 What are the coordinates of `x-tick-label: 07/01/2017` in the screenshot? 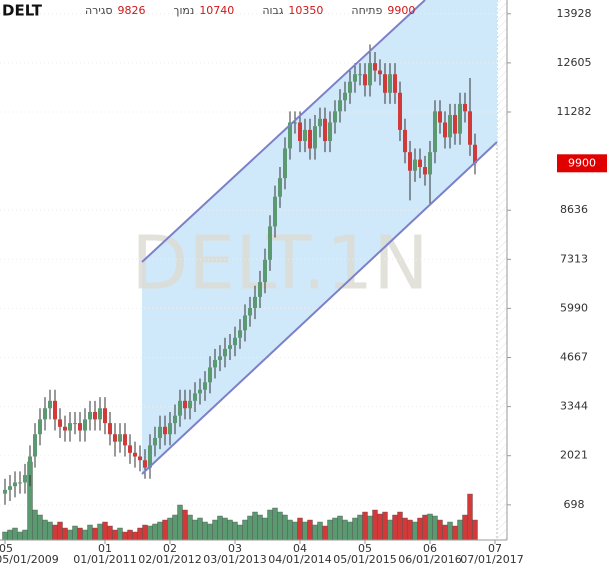 It's located at (491, 559).